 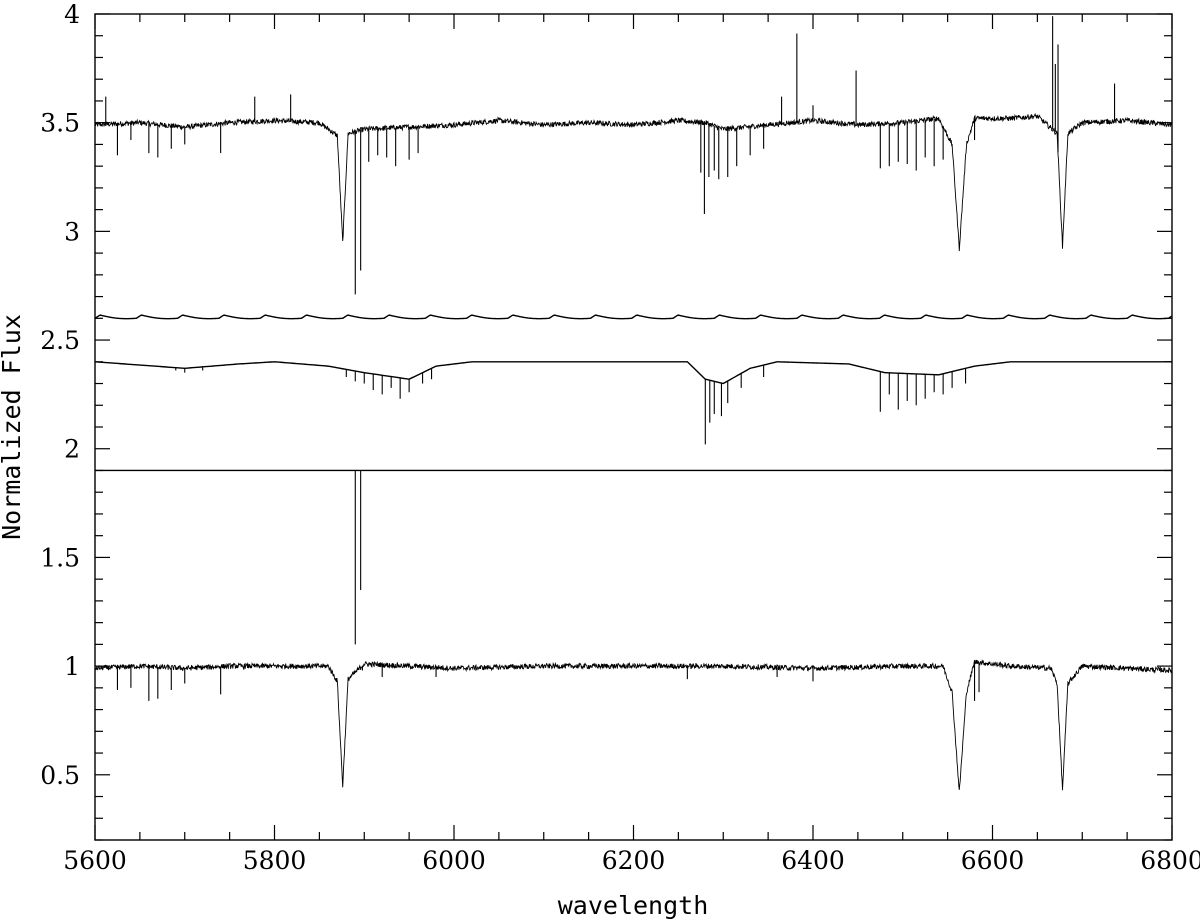 I want to click on y-tick-label: 4, so click(x=72, y=14).